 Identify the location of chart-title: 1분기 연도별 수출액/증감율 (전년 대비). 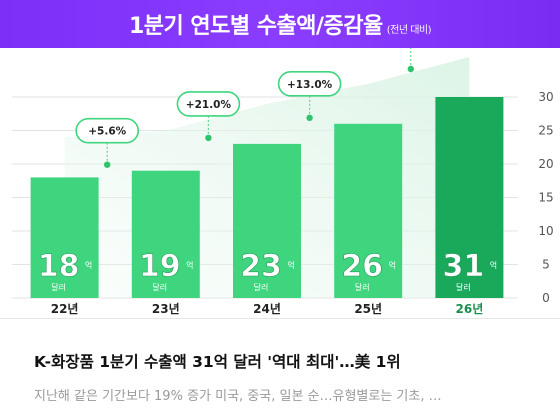
(280, 26).